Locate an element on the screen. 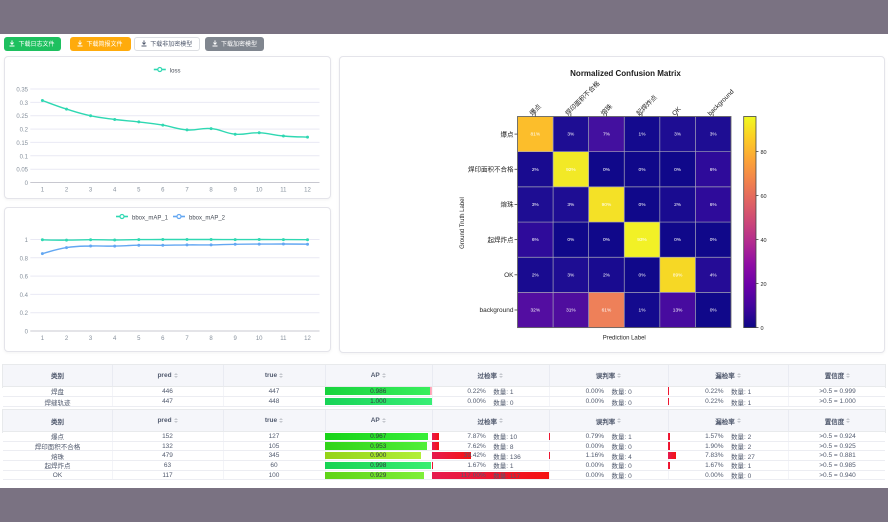 The height and width of the screenshot is (522, 888). svg-text: 92% is located at coordinates (571, 170).